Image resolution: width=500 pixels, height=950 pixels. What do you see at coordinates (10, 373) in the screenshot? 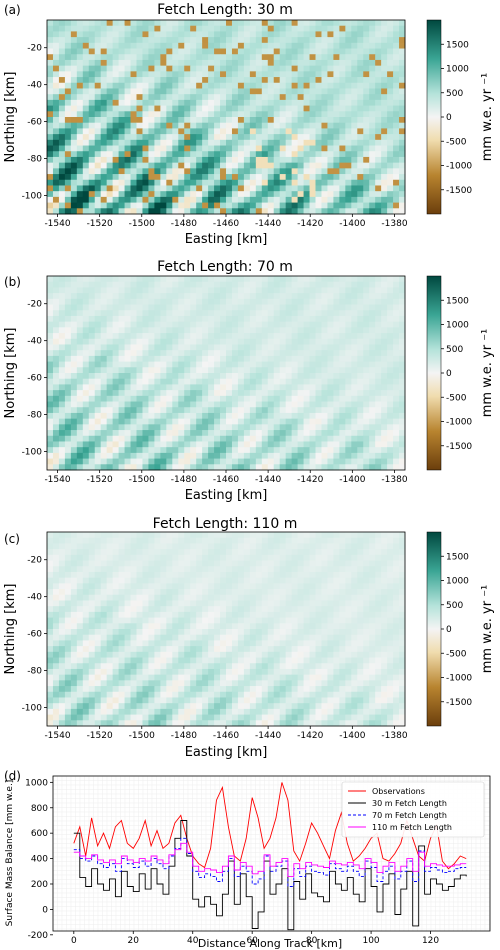
I see `panel-b-ylabel: Northing [km]` at bounding box center [10, 373].